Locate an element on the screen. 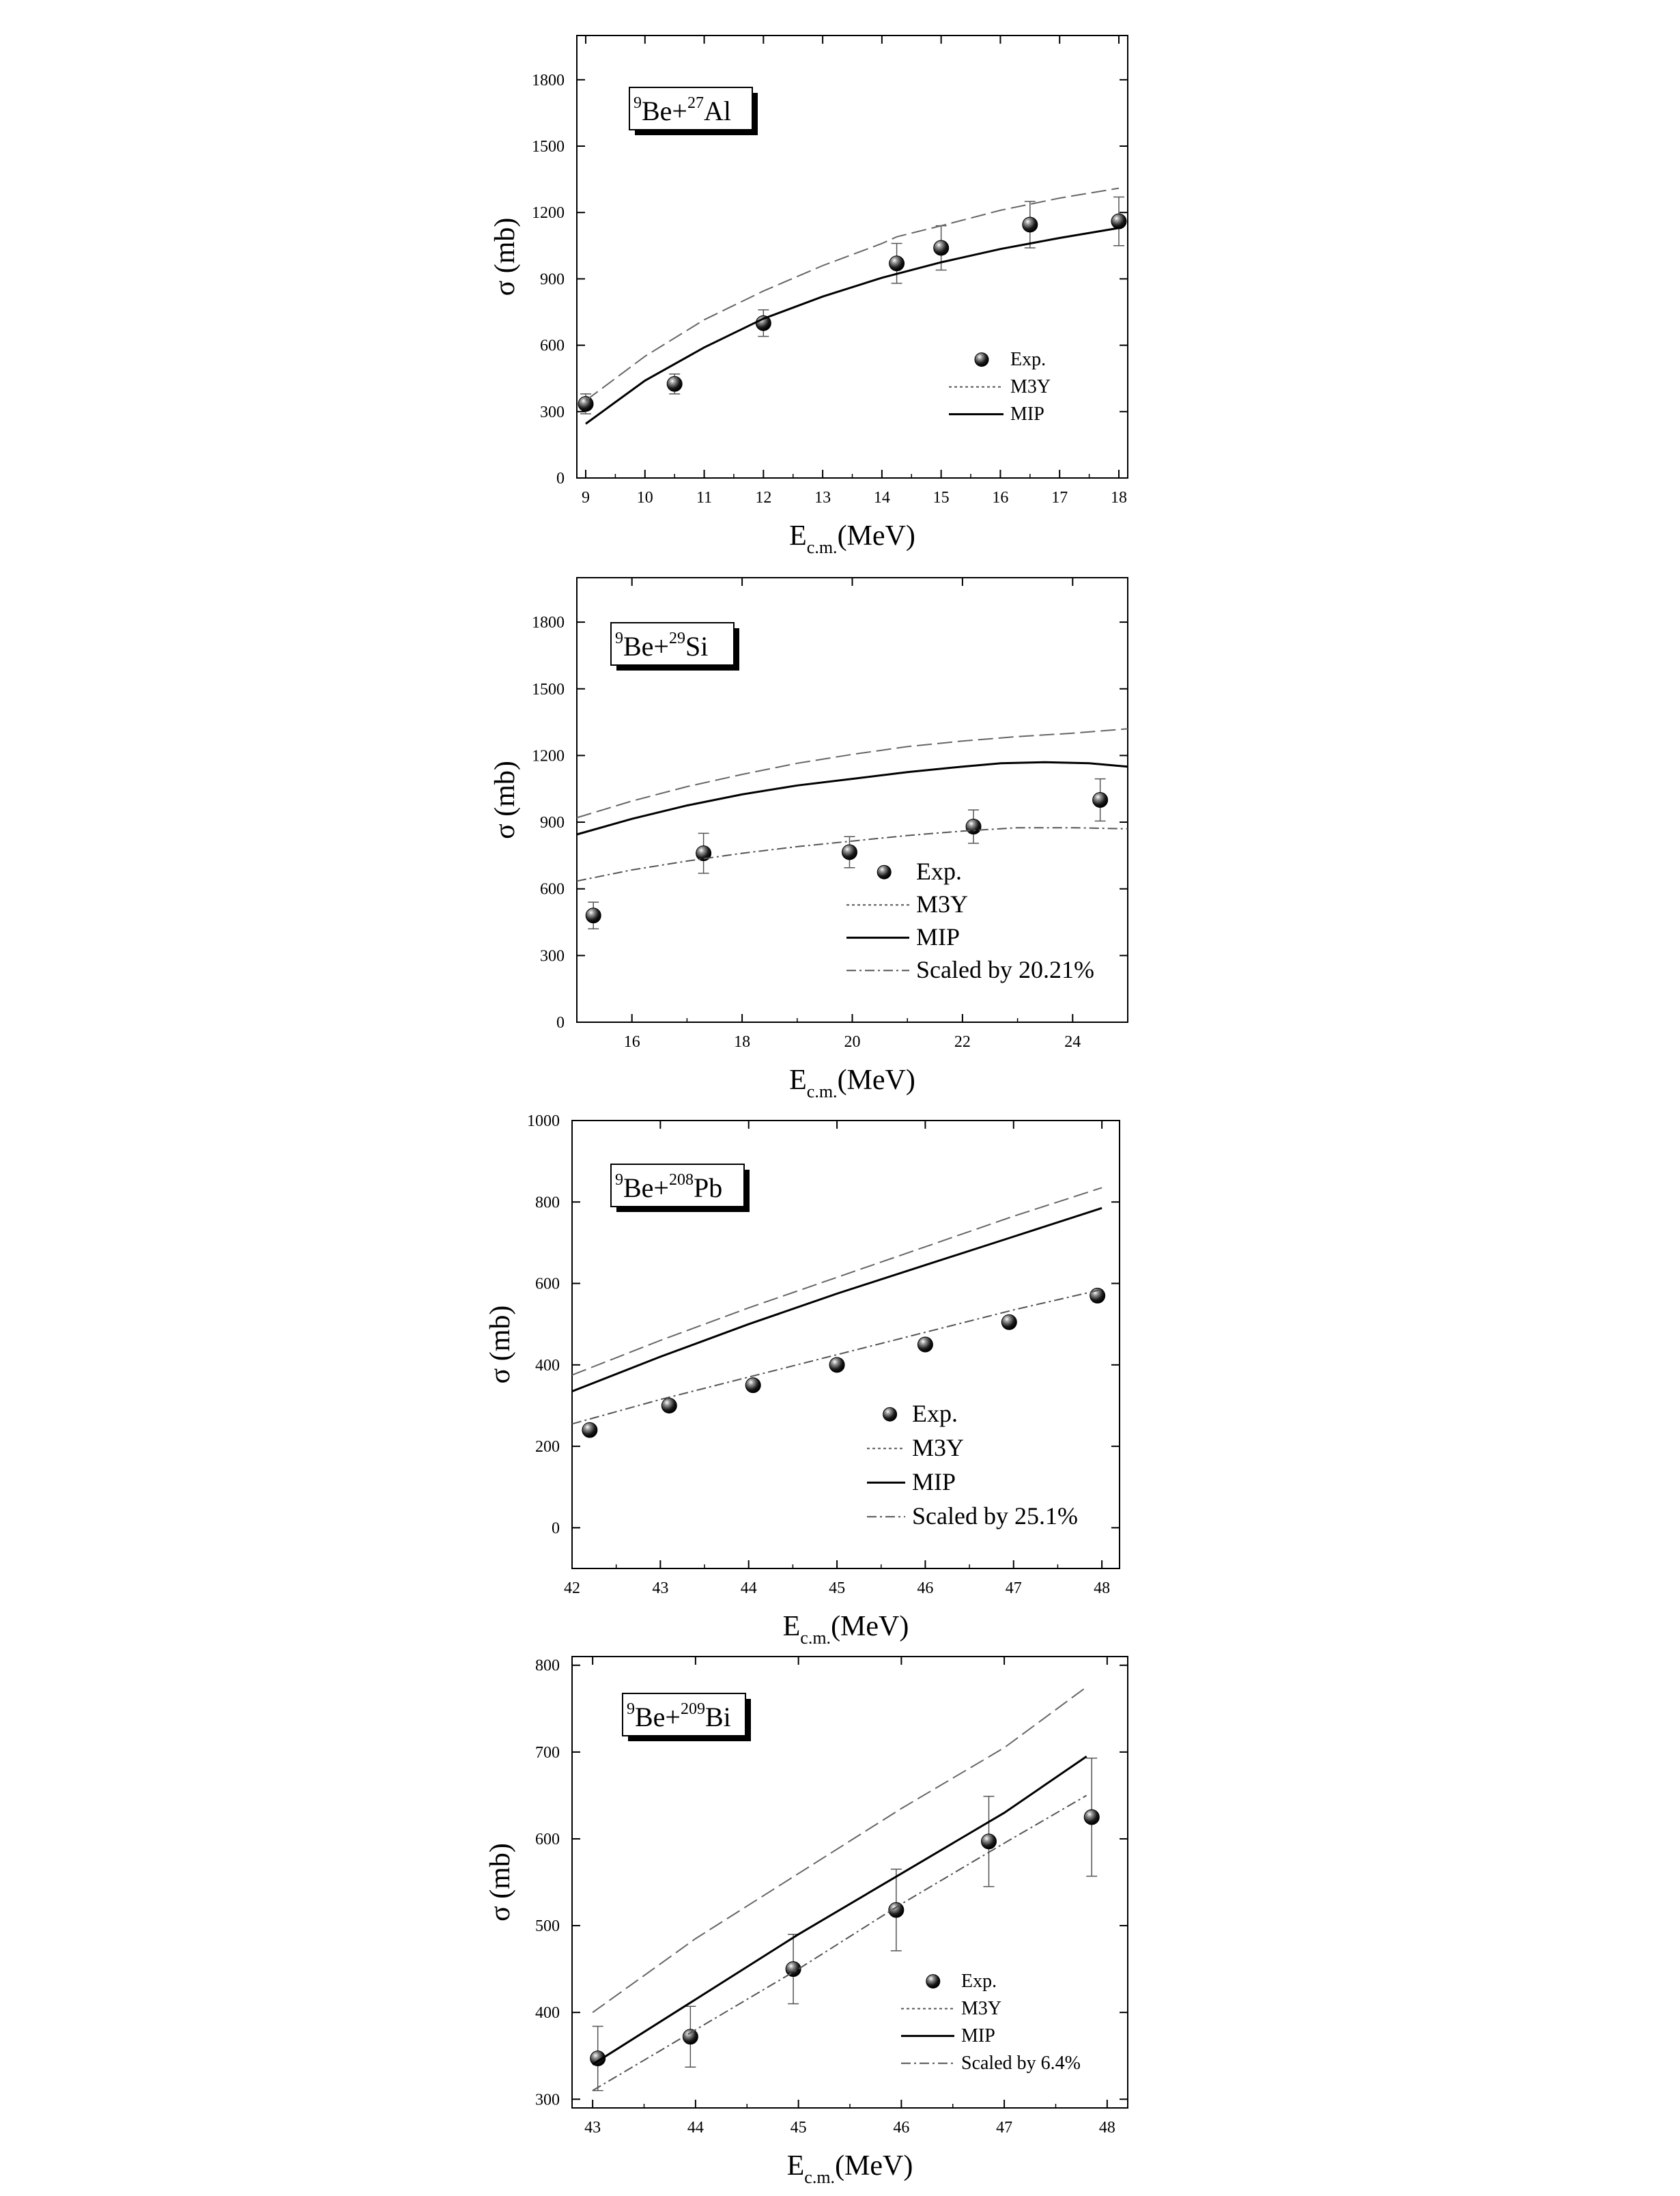 This screenshot has width=1680, height=2196. x-tick-label: 24 is located at coordinates (1072, 1042).